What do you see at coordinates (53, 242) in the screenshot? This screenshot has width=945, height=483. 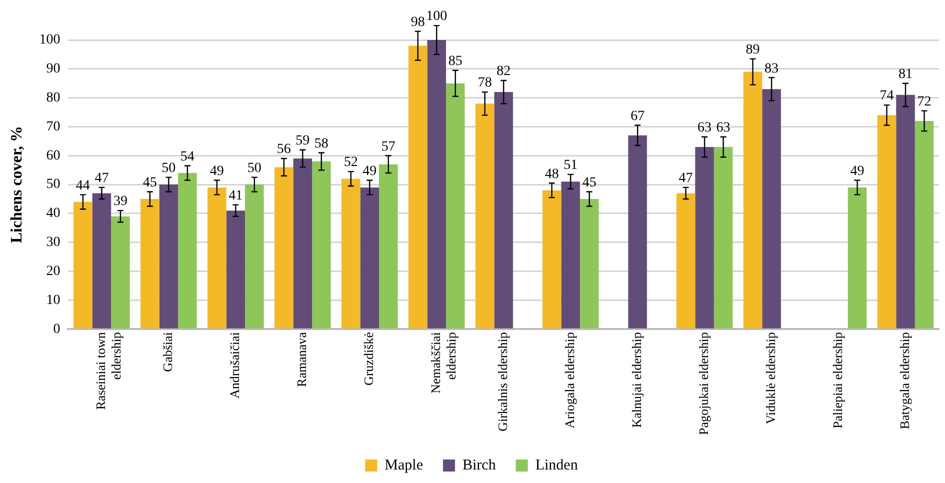 I see `y-tick-label: 30` at bounding box center [53, 242].